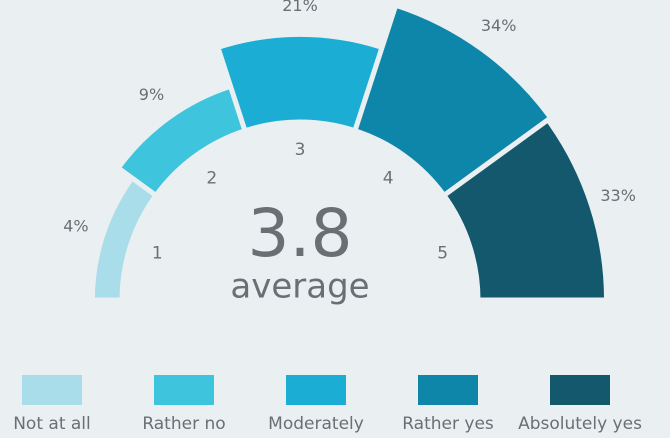 This screenshot has width=670, height=438. I want to click on average-value: 3.8, so click(300, 233).